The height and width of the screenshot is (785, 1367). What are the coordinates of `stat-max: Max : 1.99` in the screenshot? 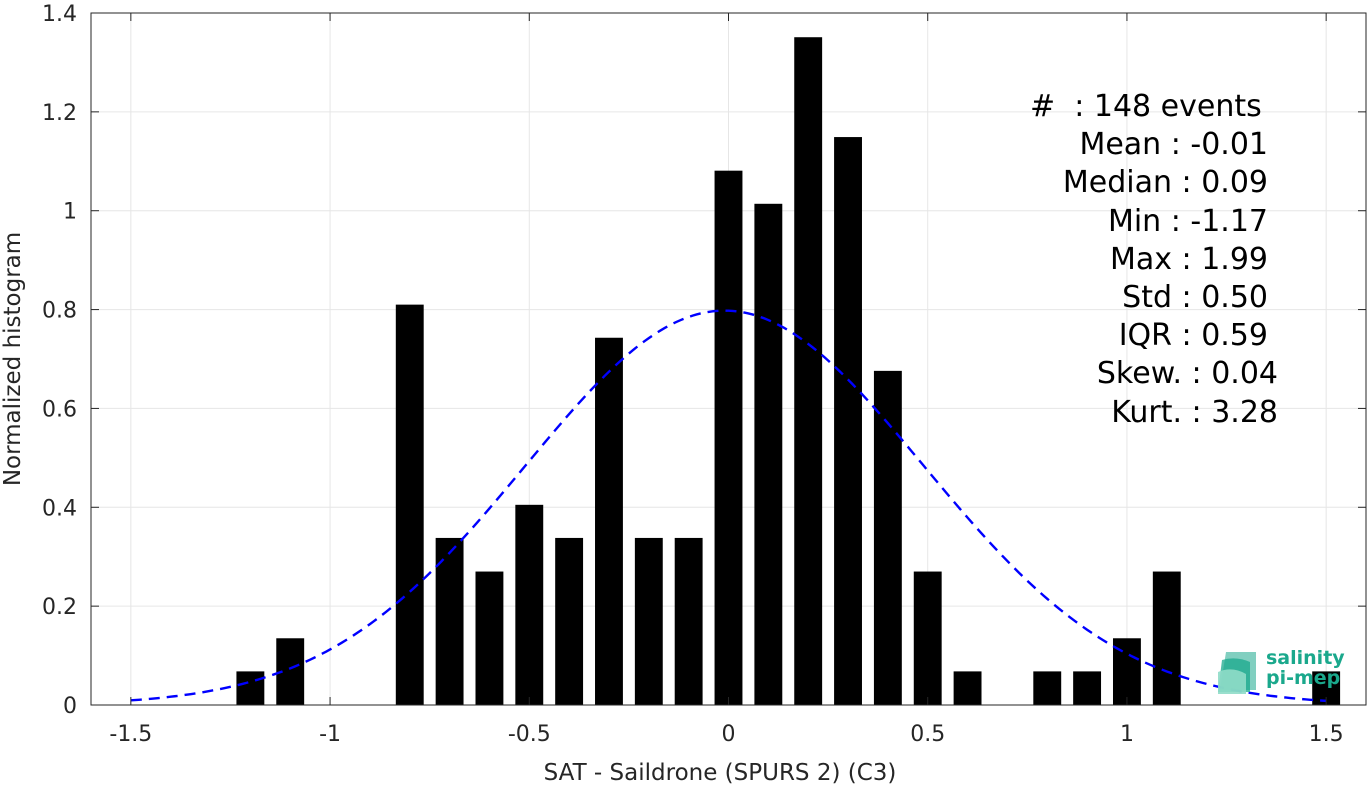 It's located at (1189, 259).